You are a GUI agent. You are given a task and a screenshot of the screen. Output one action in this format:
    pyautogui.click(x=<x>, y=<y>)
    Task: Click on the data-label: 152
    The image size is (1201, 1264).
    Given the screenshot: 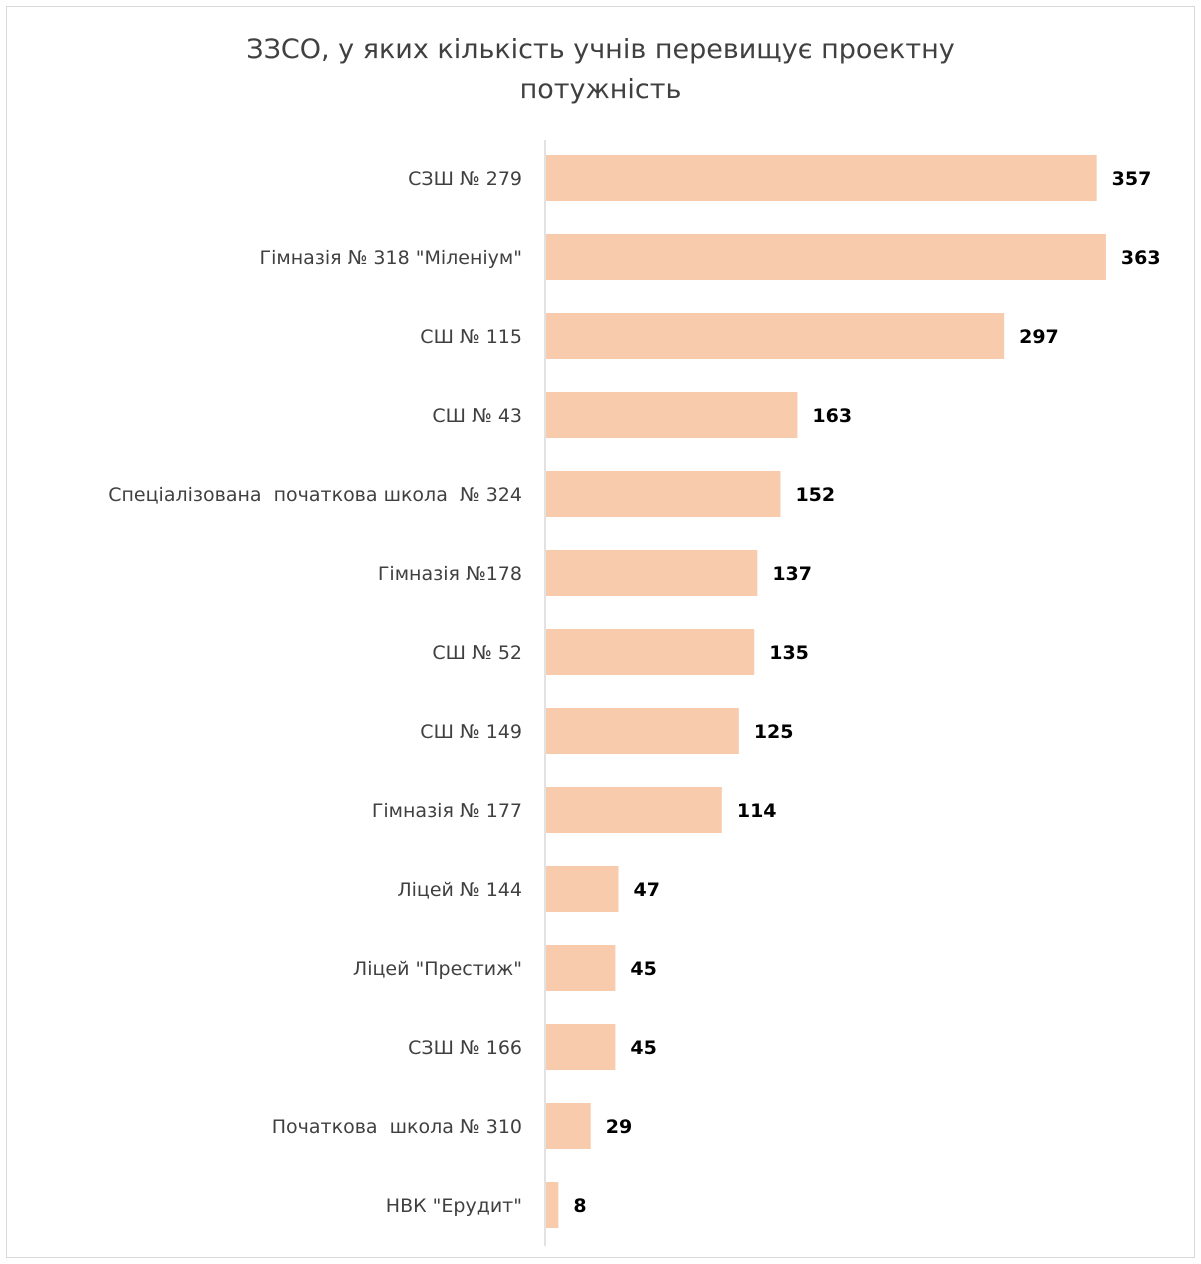 What is the action you would take?
    pyautogui.click(x=815, y=495)
    